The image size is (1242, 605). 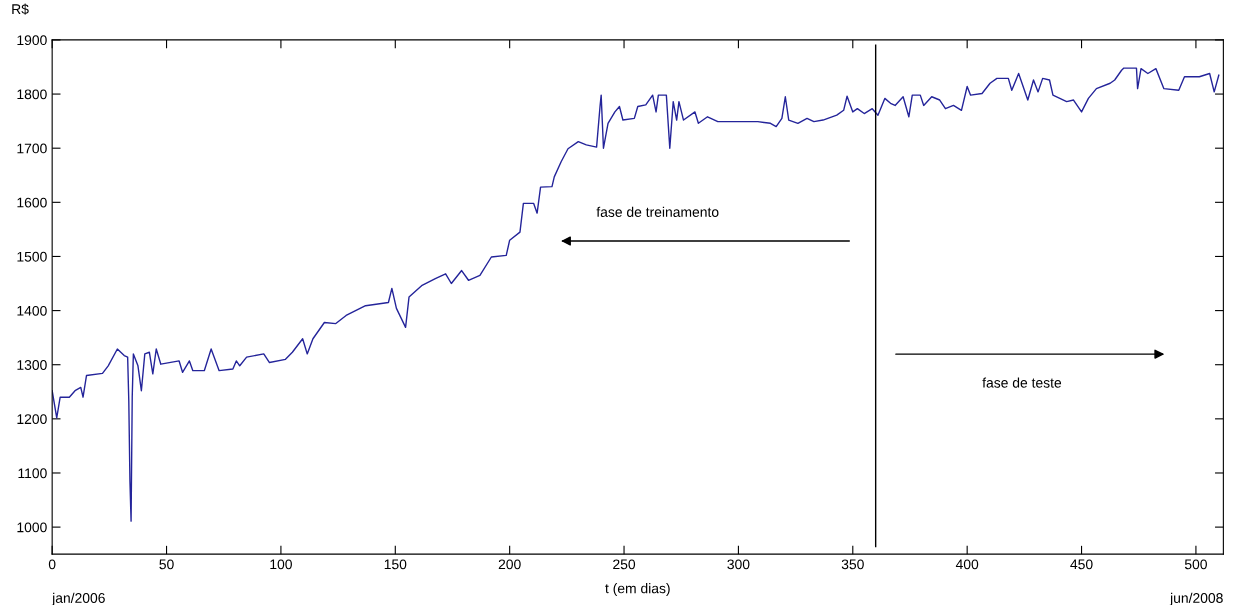 What do you see at coordinates (32, 256) in the screenshot?
I see `y-tick-label: 1500` at bounding box center [32, 256].